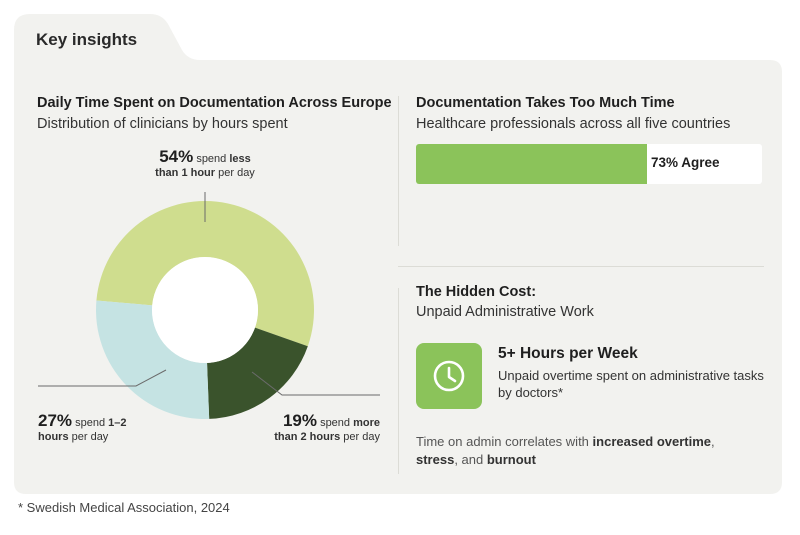 The width and height of the screenshot is (800, 535). What do you see at coordinates (176, 156) in the screenshot?
I see `slice-pct-less-than-1h: 54%` at bounding box center [176, 156].